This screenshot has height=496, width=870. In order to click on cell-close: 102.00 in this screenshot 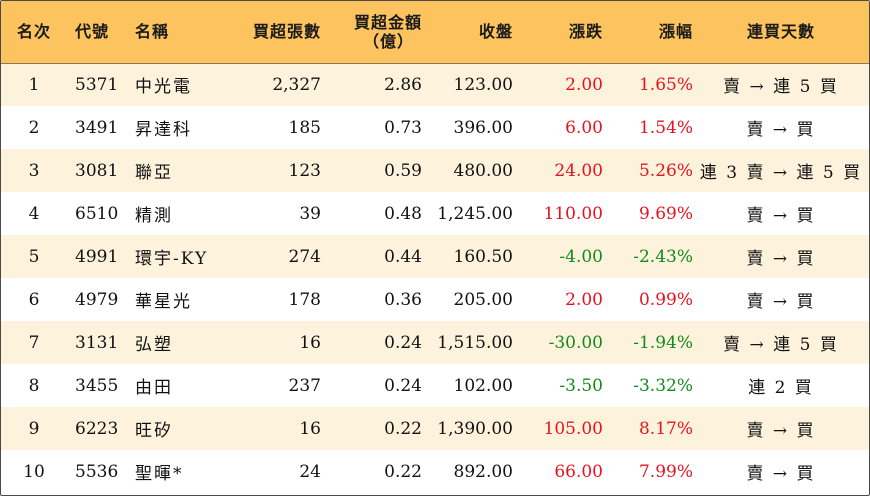, I will do `click(483, 385)`.